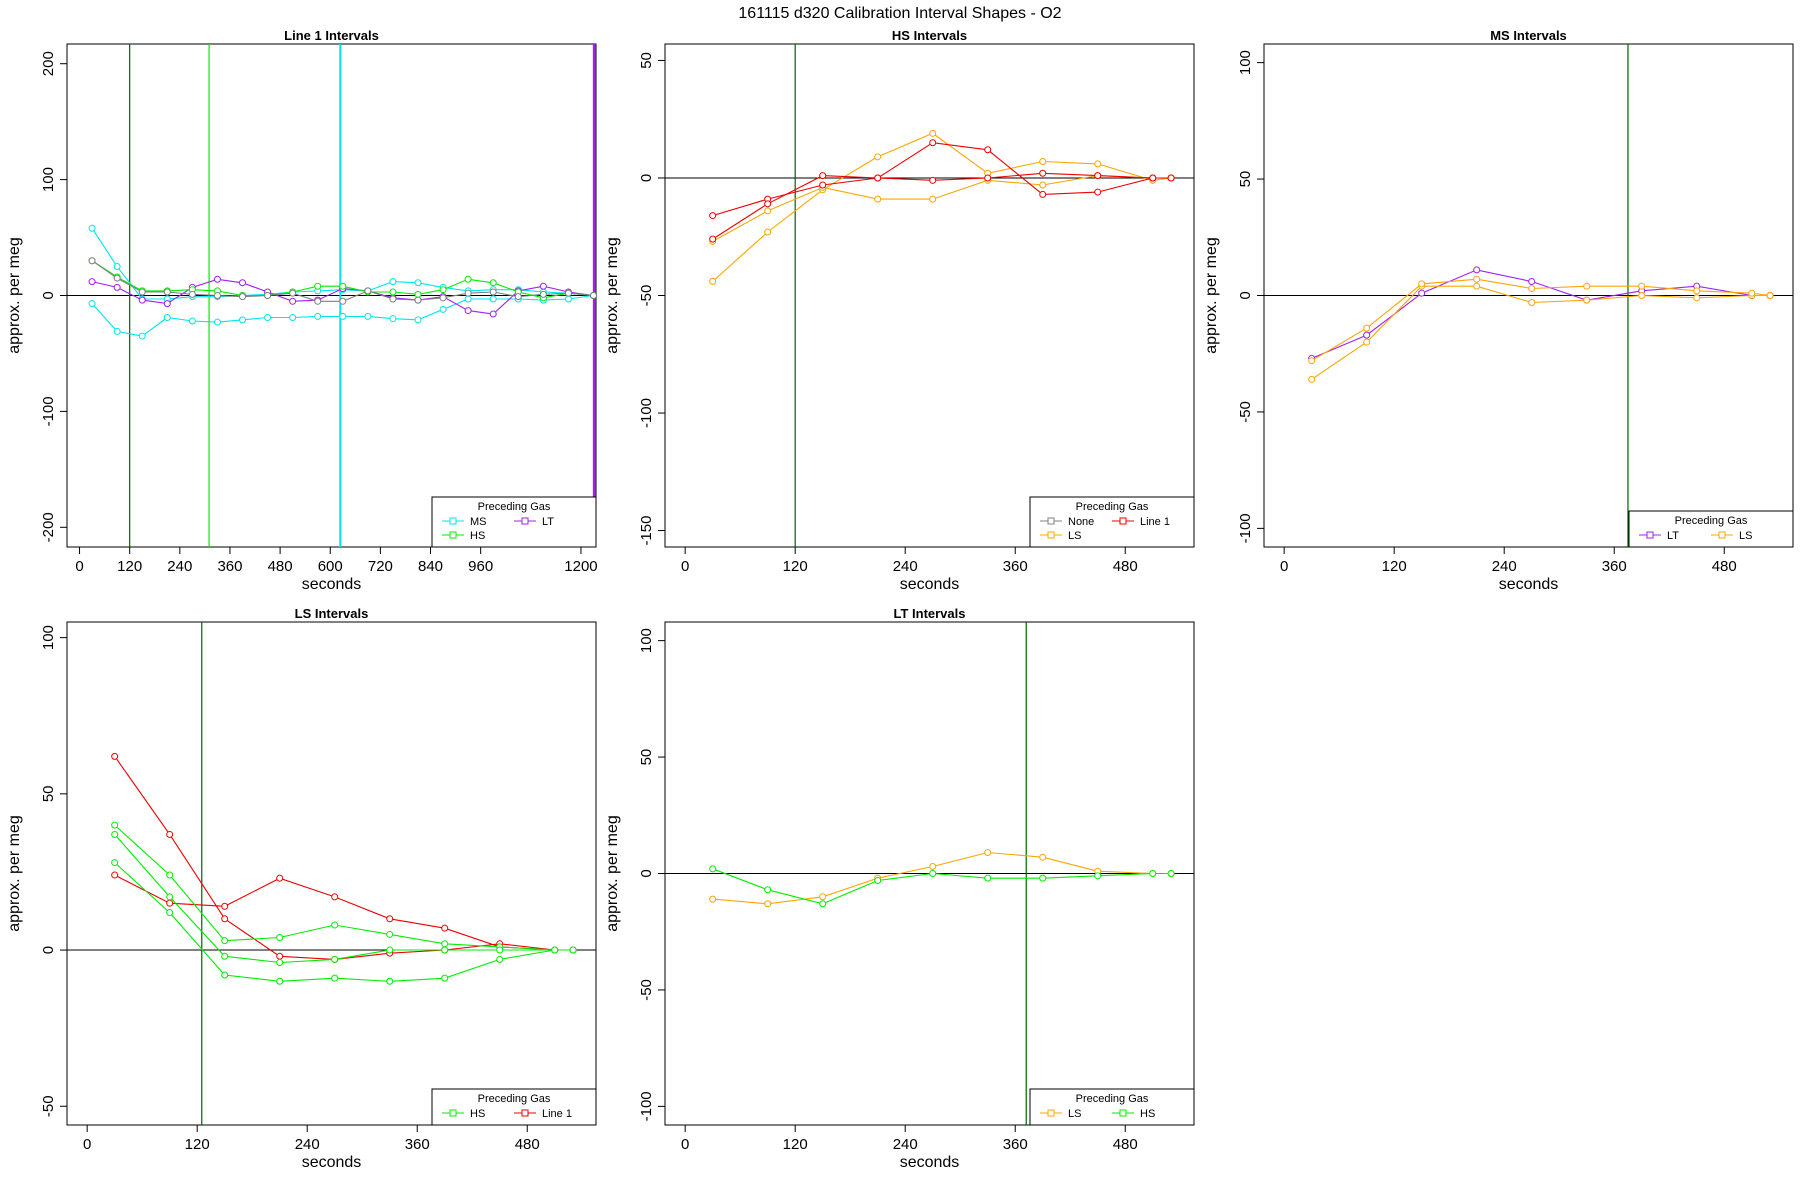 Image resolution: width=1800 pixels, height=1200 pixels. What do you see at coordinates (1081, 522) in the screenshot?
I see `legend-entry-label: None` at bounding box center [1081, 522].